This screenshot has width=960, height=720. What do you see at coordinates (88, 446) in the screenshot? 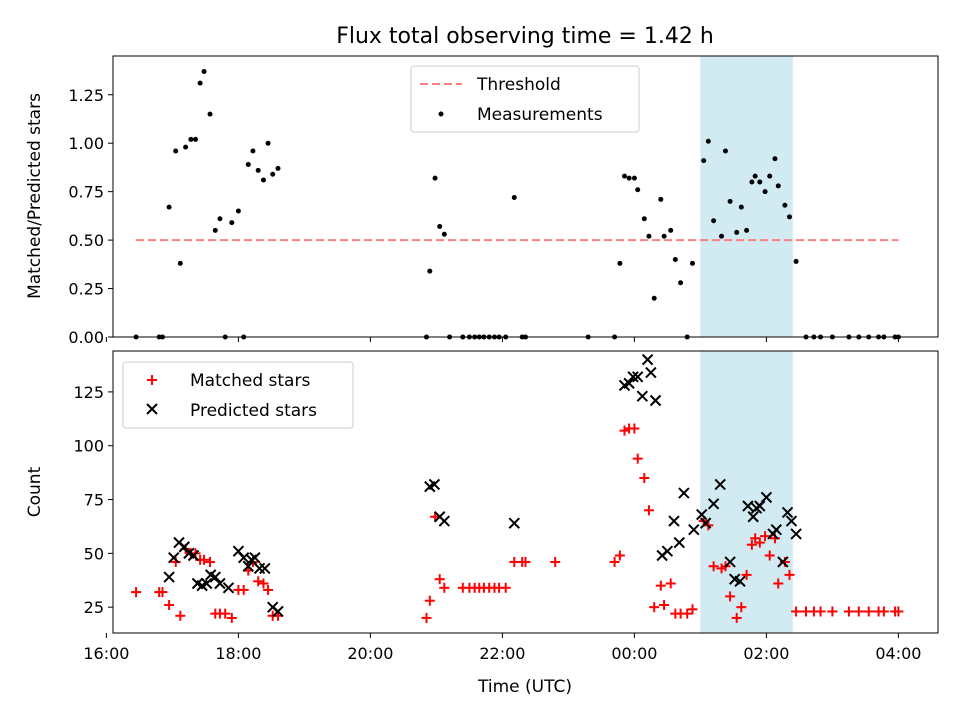
I see `bottom-y-tick-label: 100` at bounding box center [88, 446].